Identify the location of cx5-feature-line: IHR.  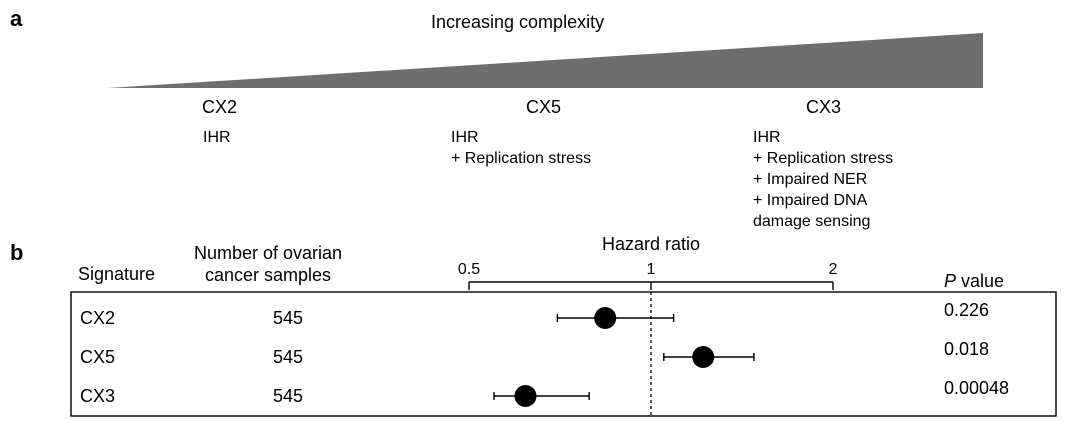
(465, 137).